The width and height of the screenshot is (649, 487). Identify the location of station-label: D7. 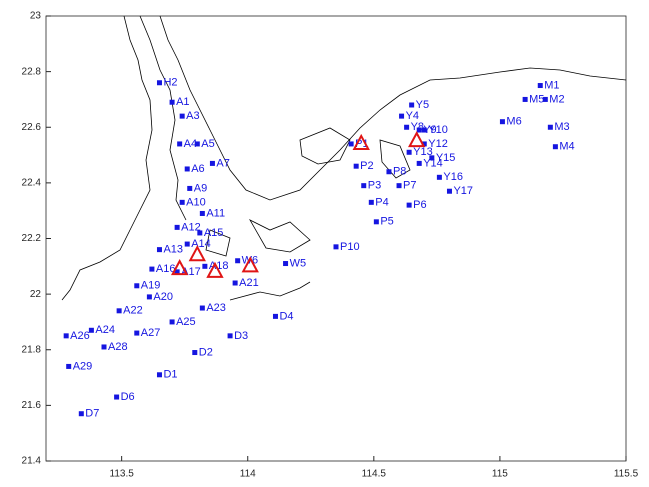
(92, 414).